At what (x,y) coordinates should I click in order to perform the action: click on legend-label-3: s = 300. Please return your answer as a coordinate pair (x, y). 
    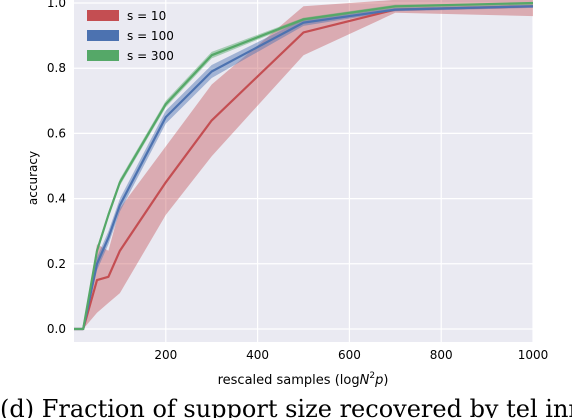
    Looking at the image, I should click on (150, 56).